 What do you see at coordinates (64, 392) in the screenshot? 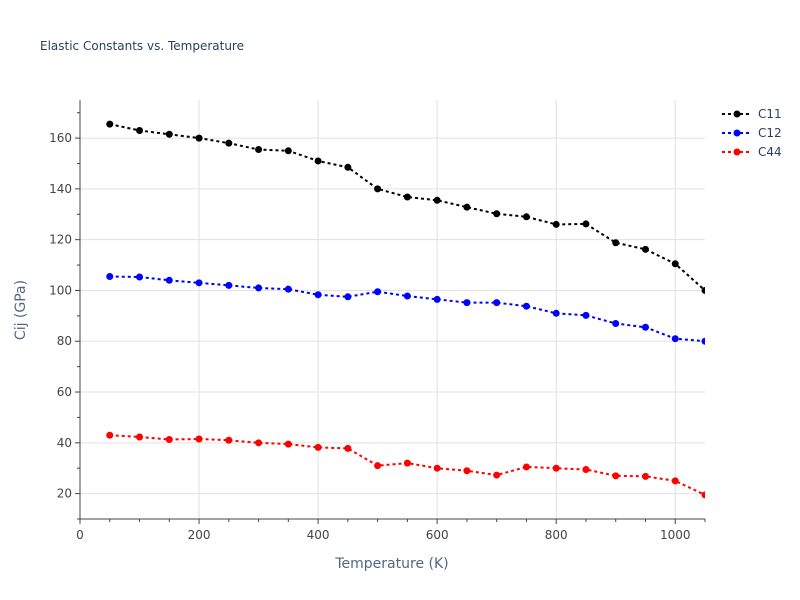
I see `y-tick-label: 60` at bounding box center [64, 392].